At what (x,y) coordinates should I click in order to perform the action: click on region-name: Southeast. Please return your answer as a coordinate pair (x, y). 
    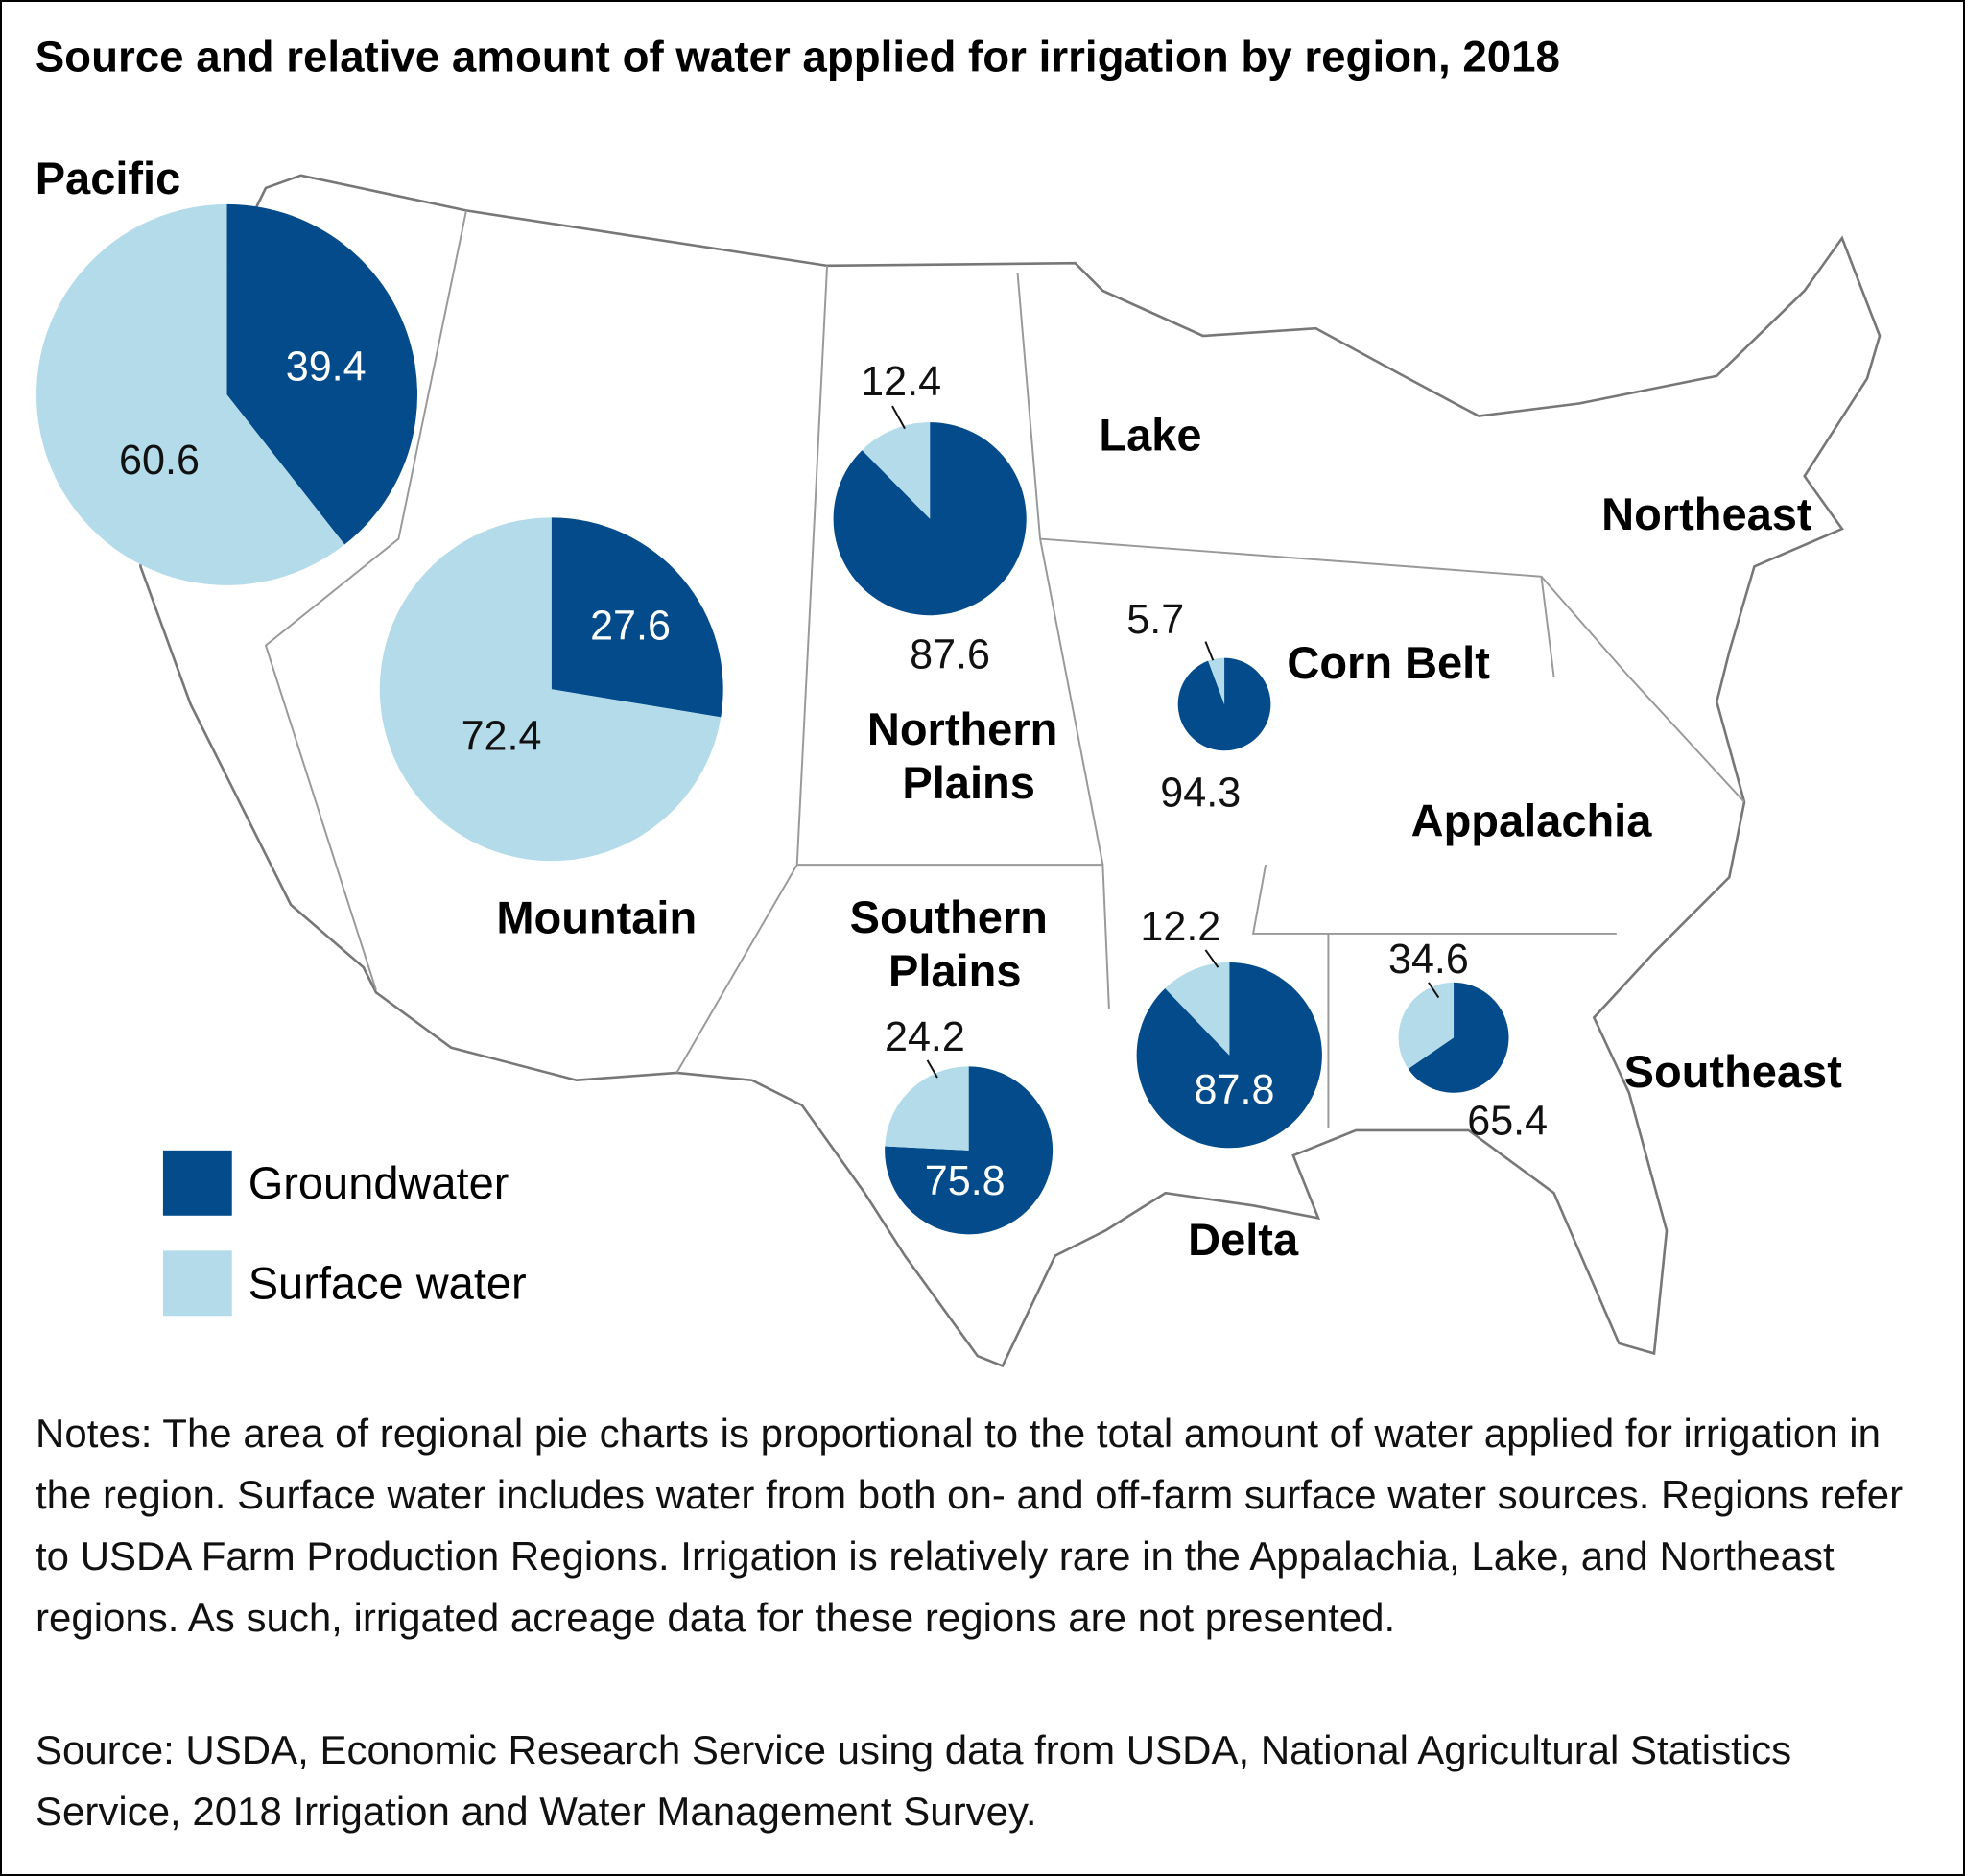
    Looking at the image, I should click on (1733, 1071).